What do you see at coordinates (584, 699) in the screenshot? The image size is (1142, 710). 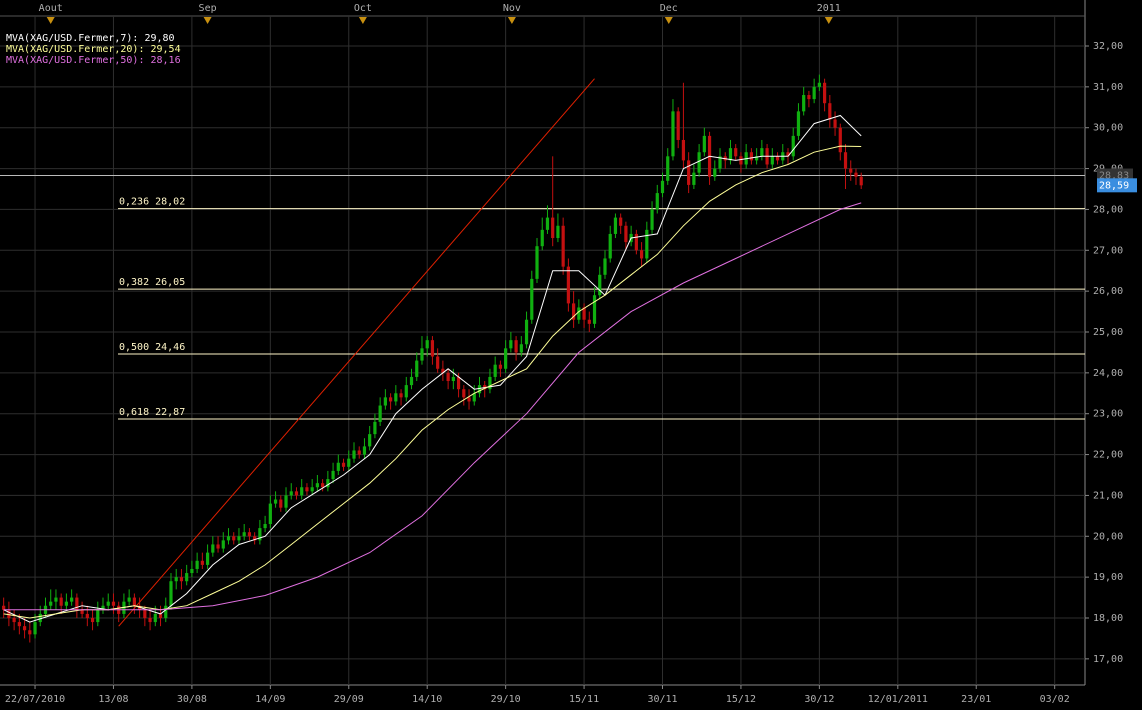 I see `x-tick-label: 15/11` at bounding box center [584, 699].